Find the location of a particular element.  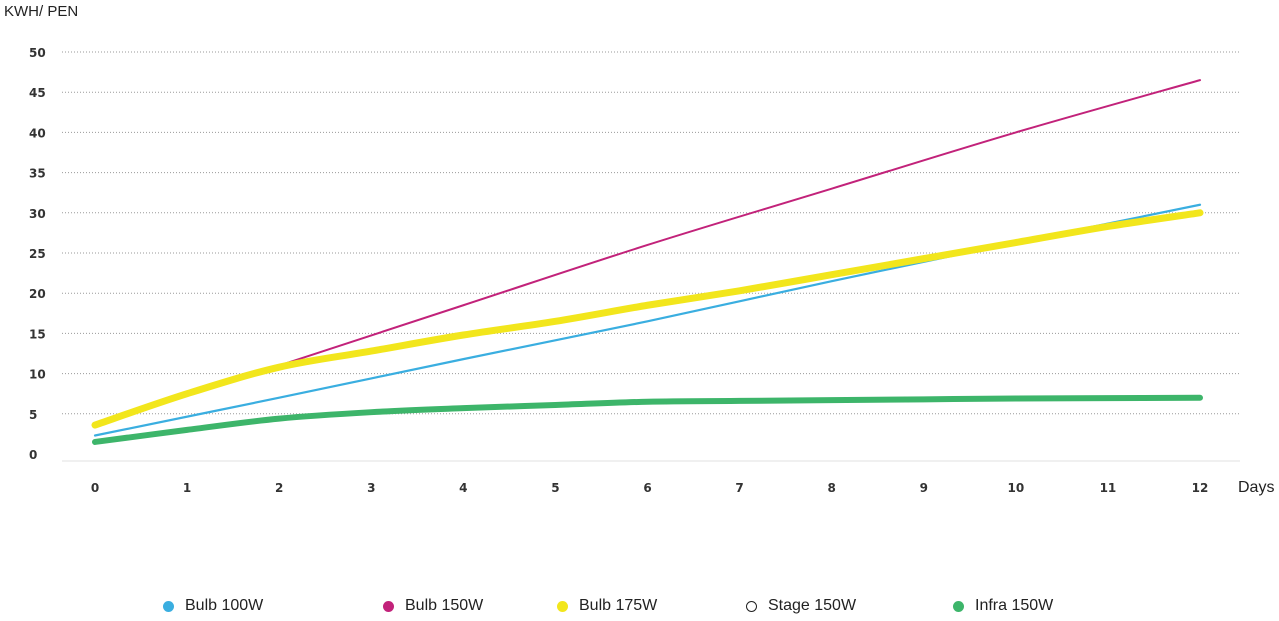

y-axis-label: KWH/ PEN is located at coordinates (41, 11).